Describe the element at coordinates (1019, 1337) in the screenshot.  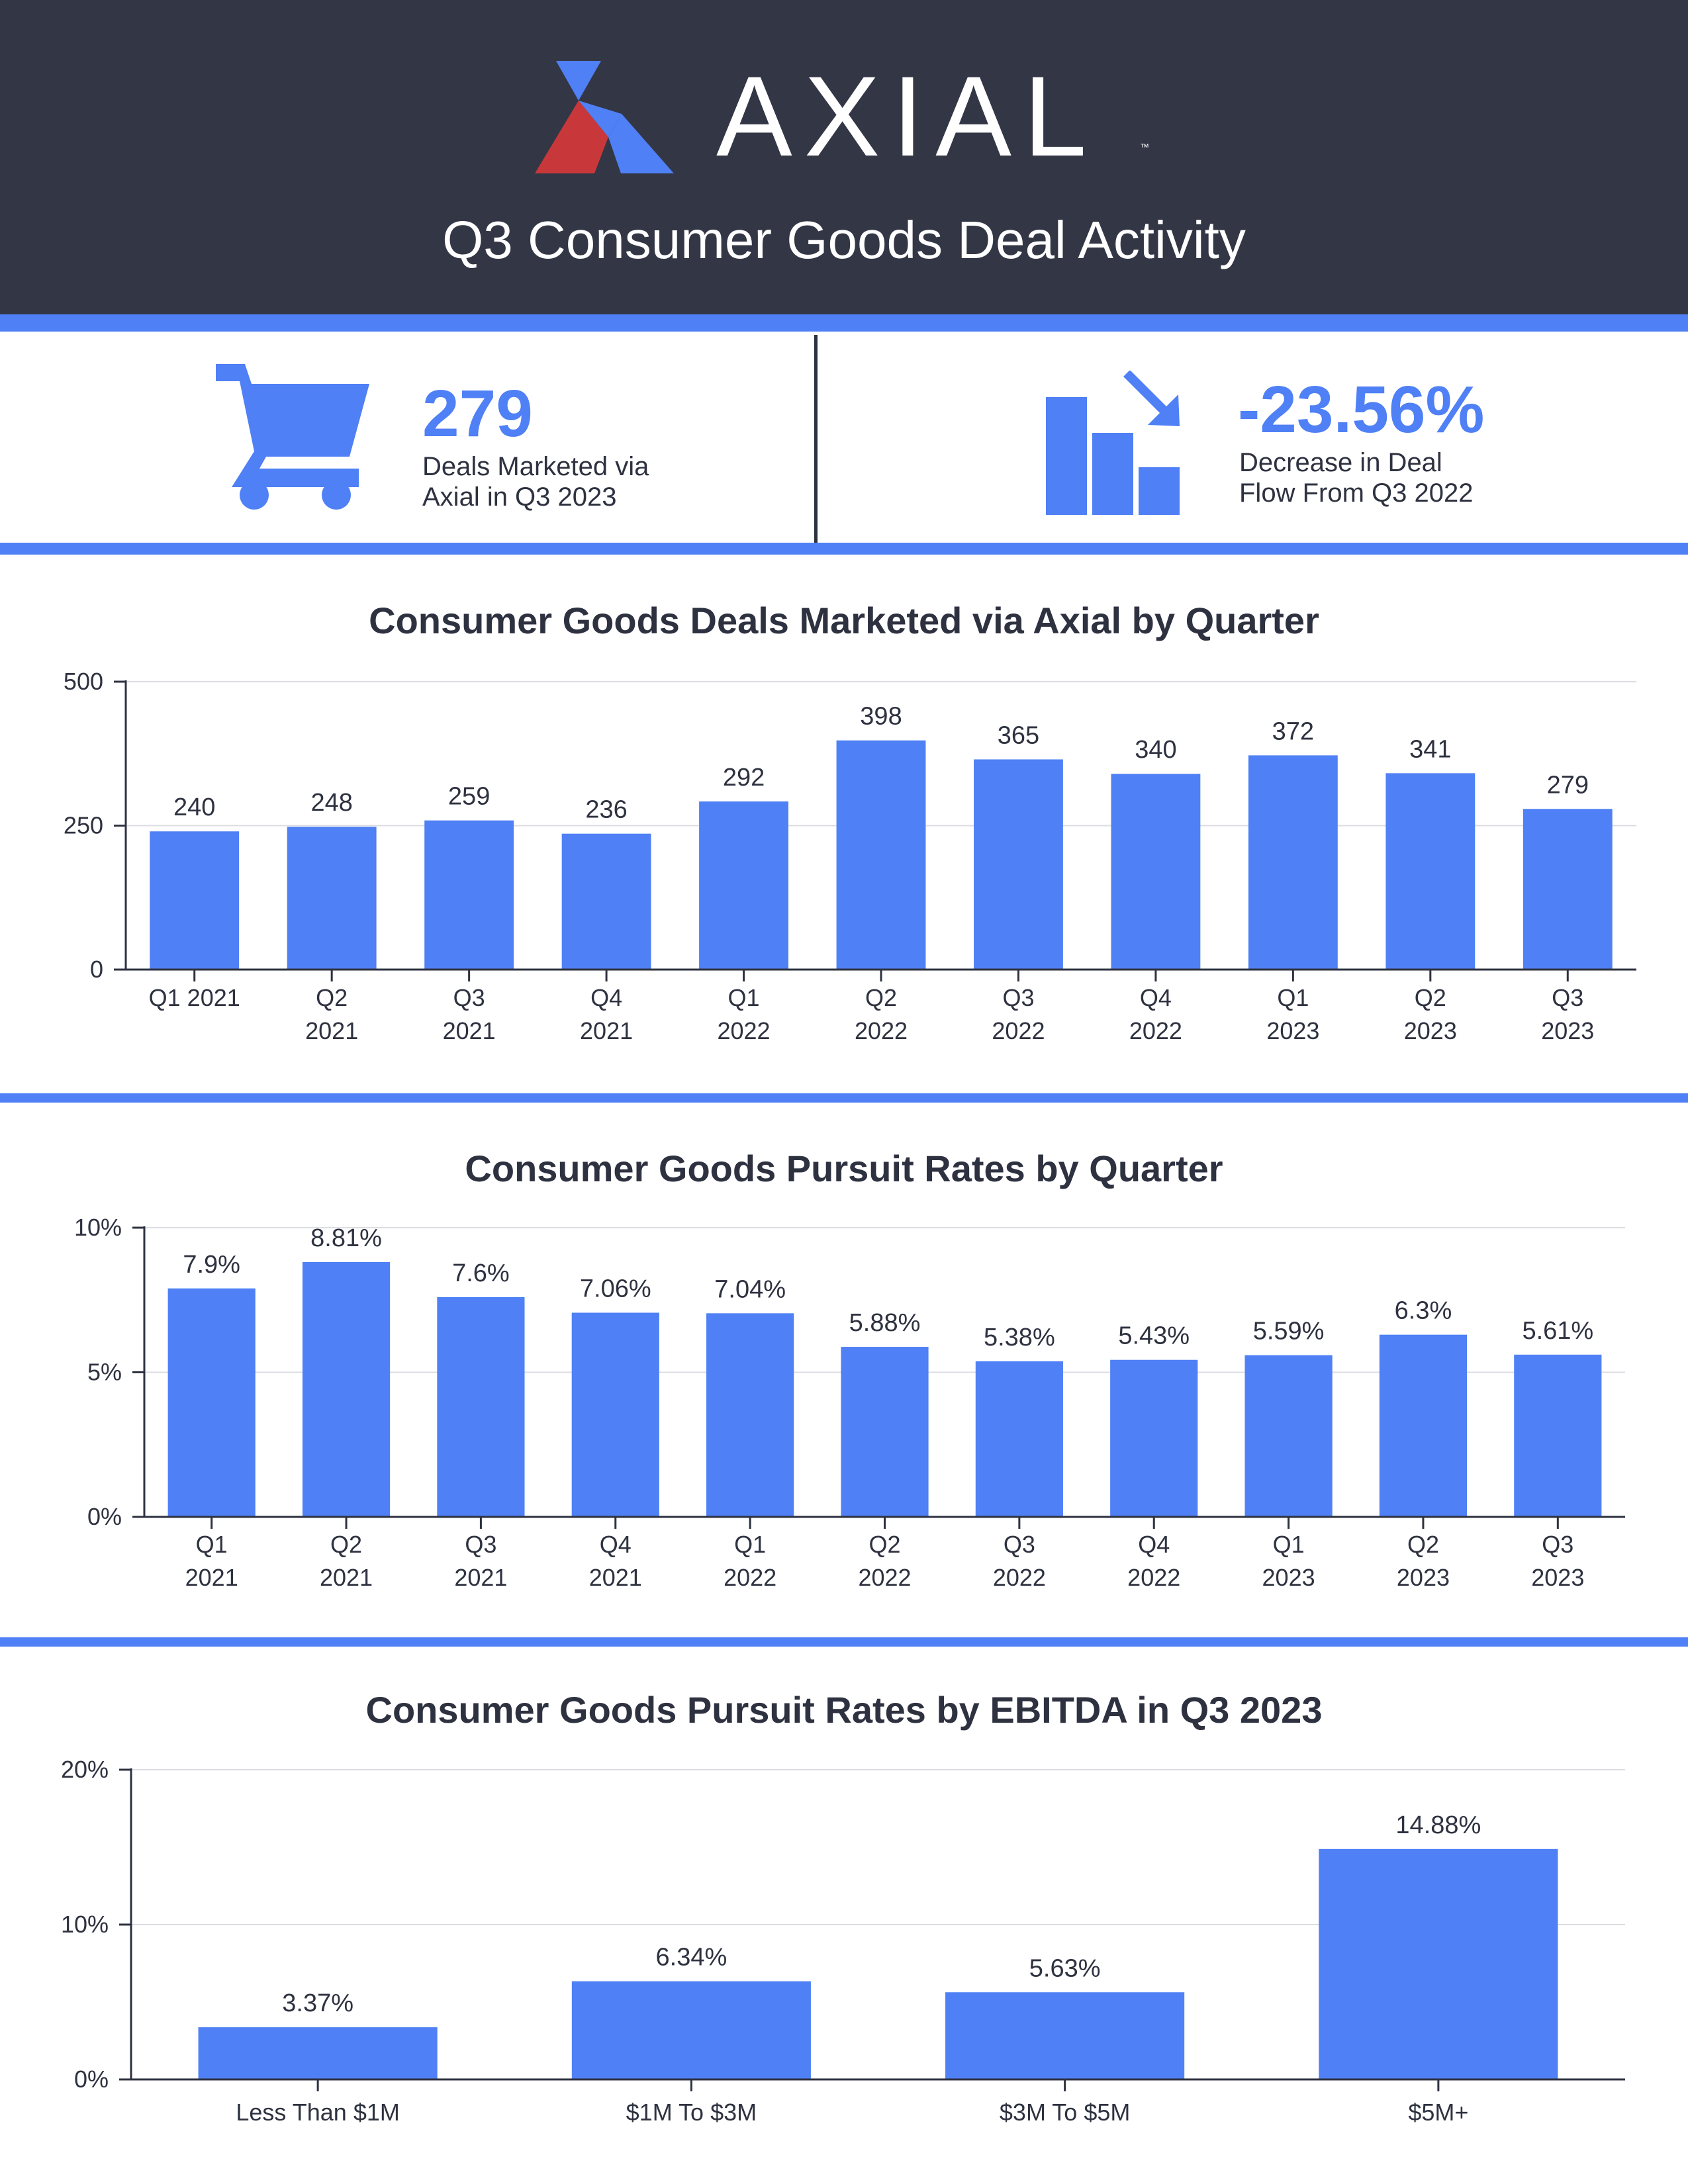
I see `data-label: 5.38%` at that location.